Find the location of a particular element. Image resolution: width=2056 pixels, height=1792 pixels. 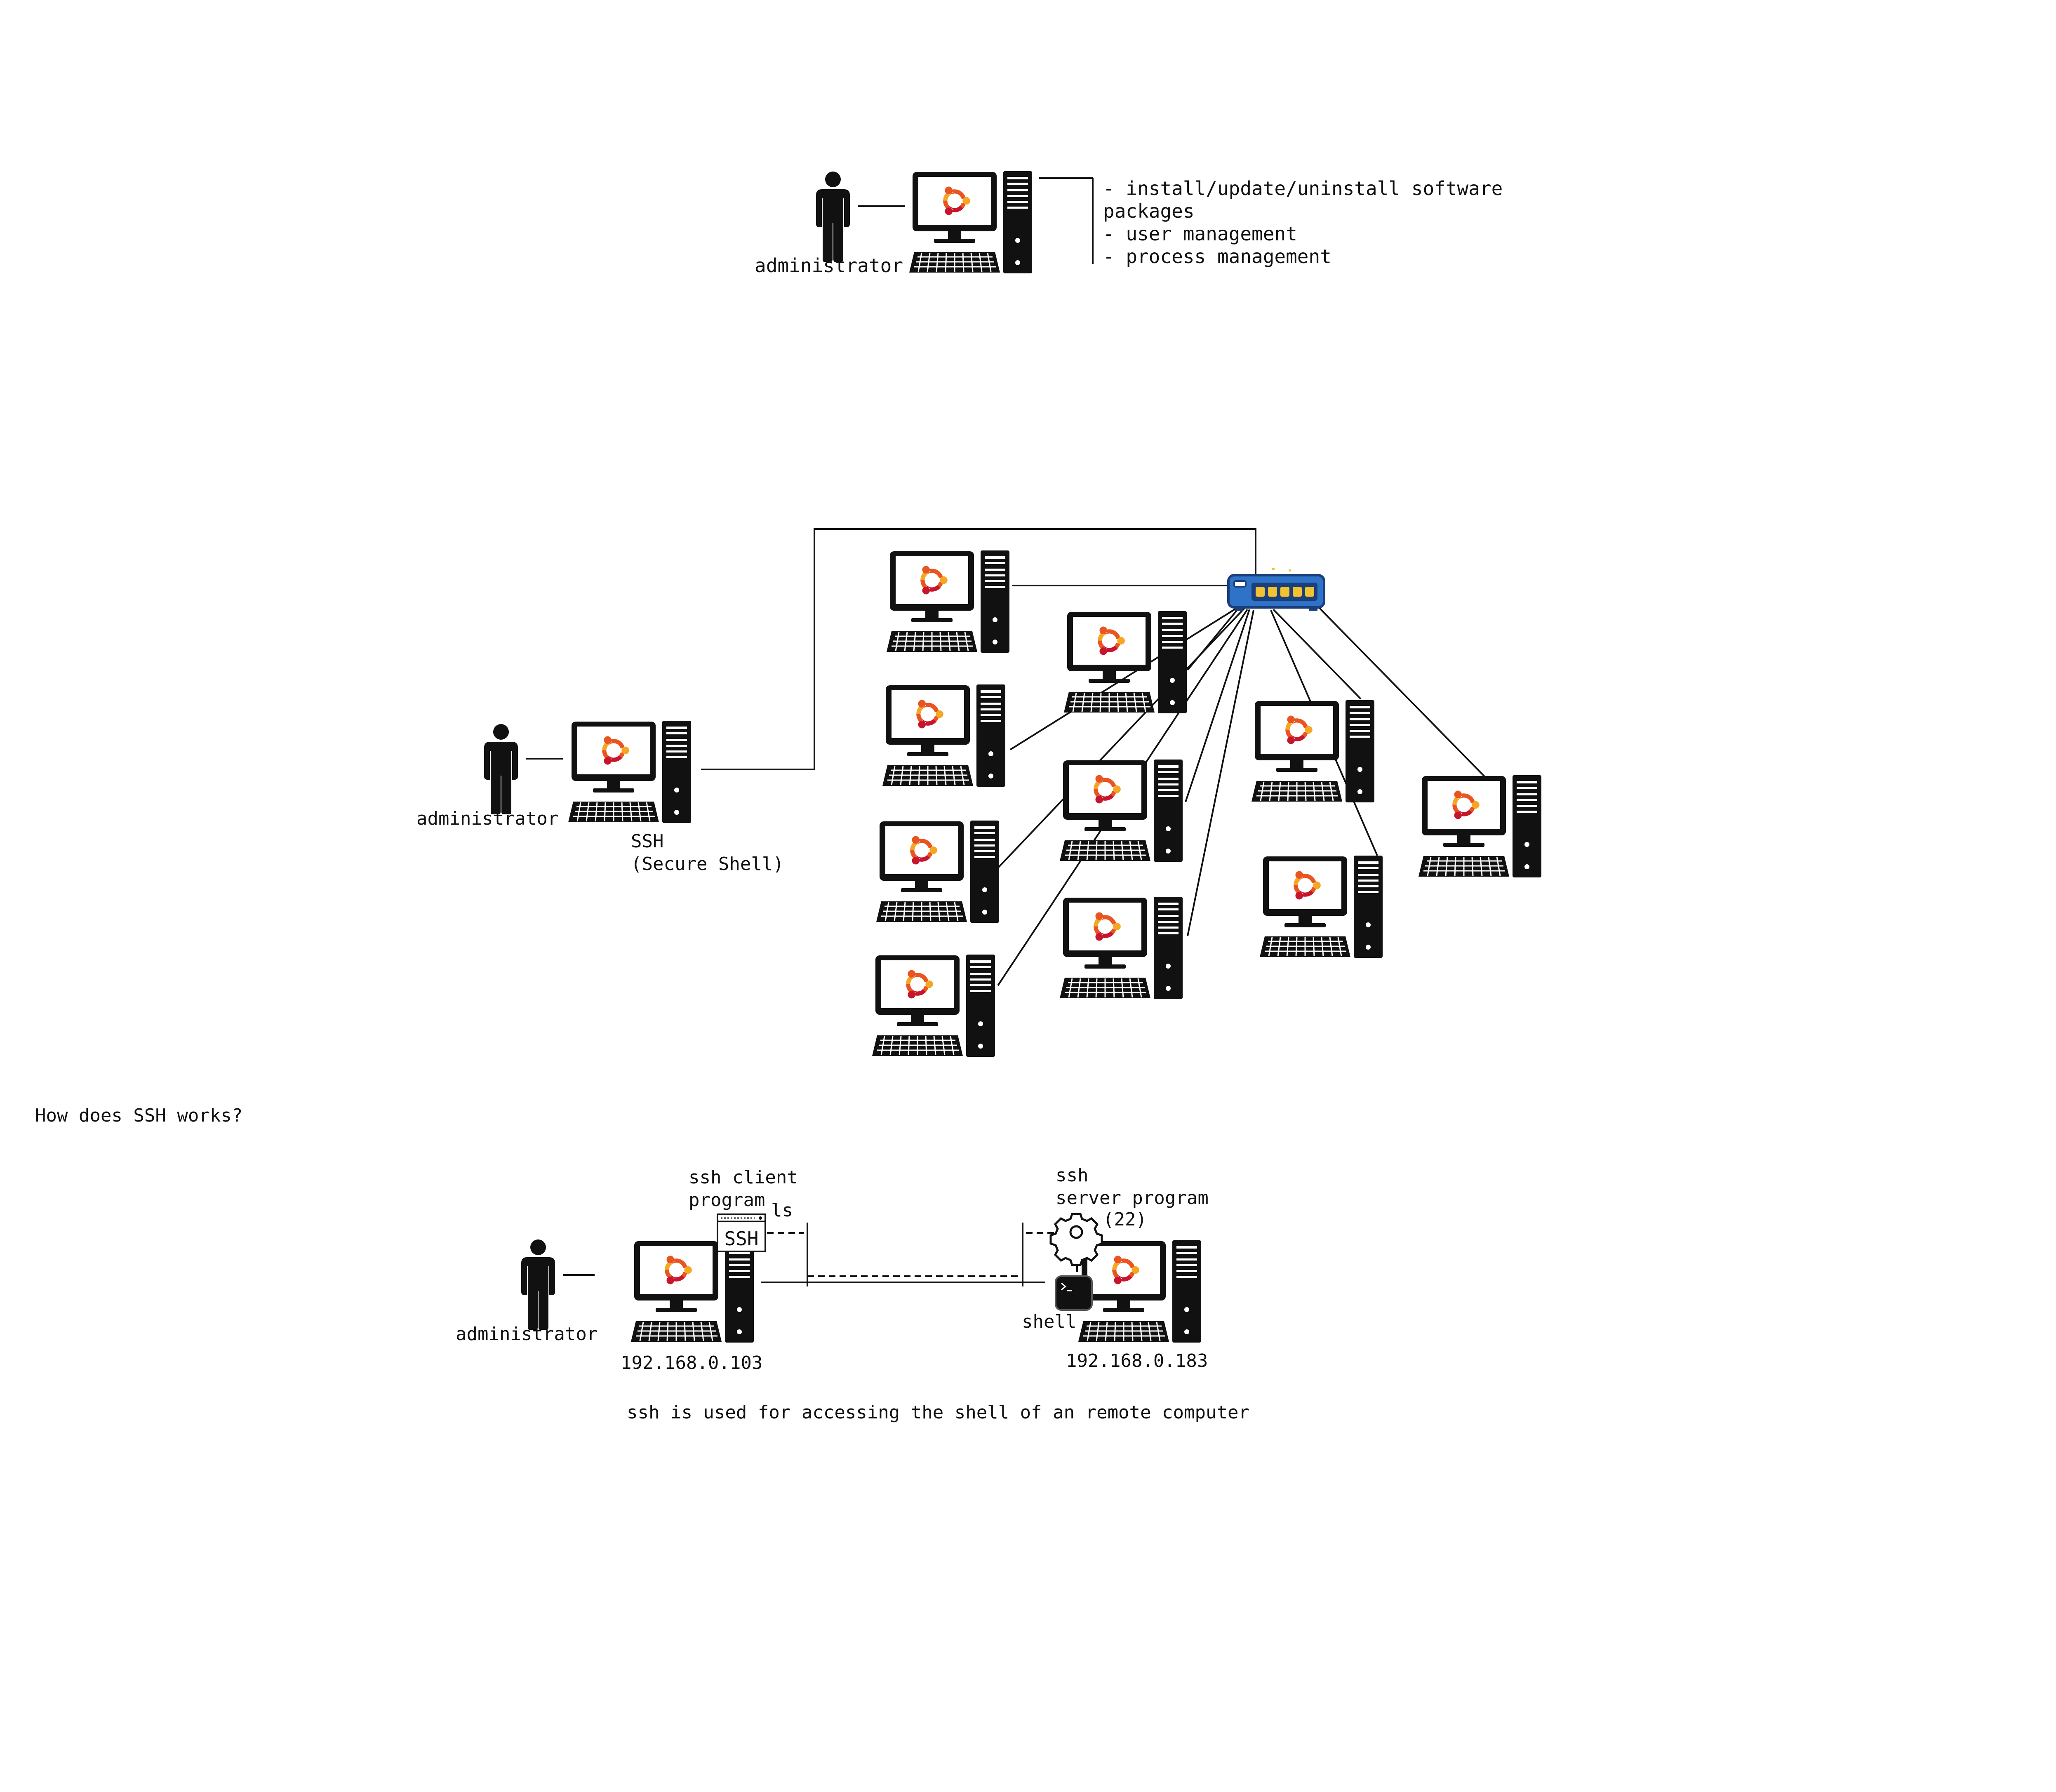

link-pc-b1 is located at coordinates (1214, 638).